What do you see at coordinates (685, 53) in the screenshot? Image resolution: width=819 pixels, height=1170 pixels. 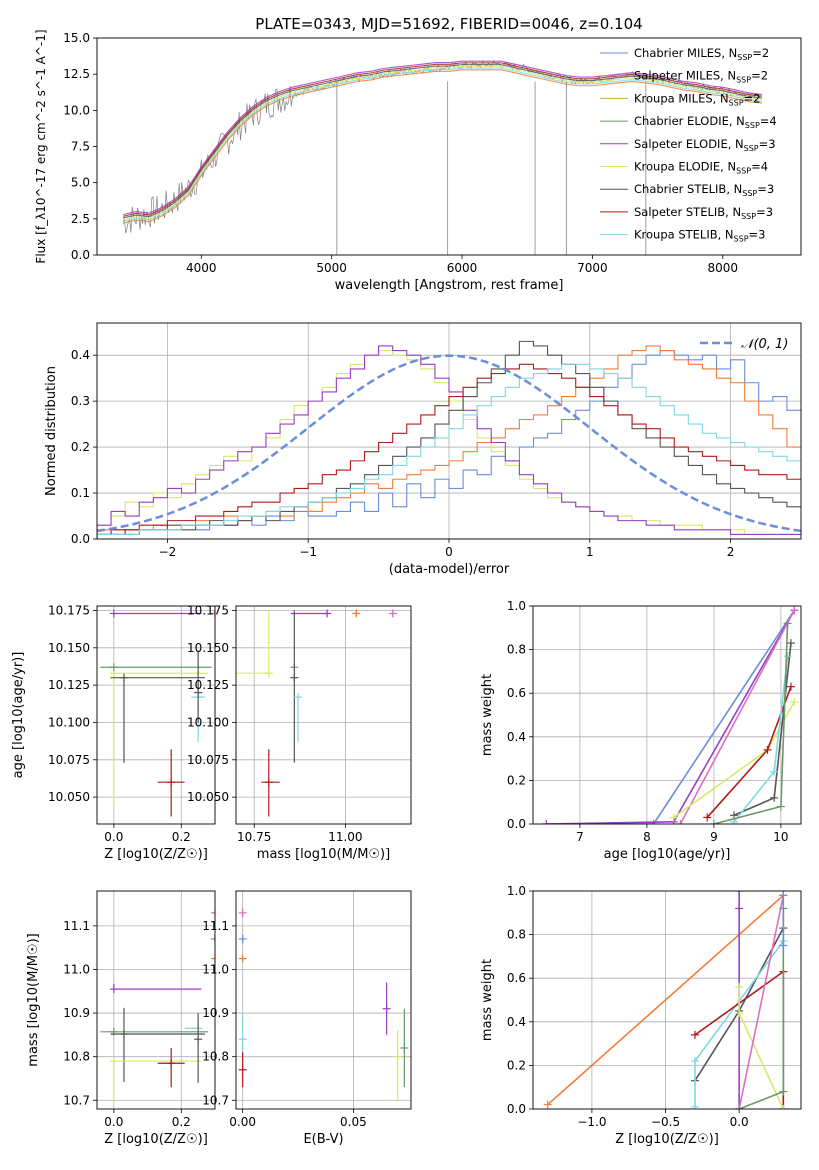 I see `legend-label-text: Chabrier MILES, N` at bounding box center [685, 53].